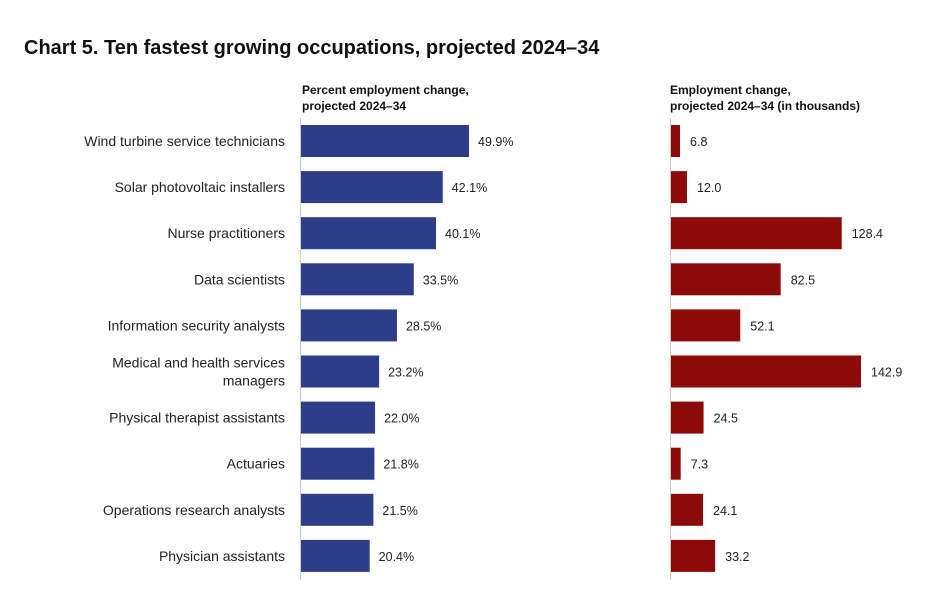  Describe the element at coordinates (803, 280) in the screenshot. I see `employment-change-label: 82.5` at that location.